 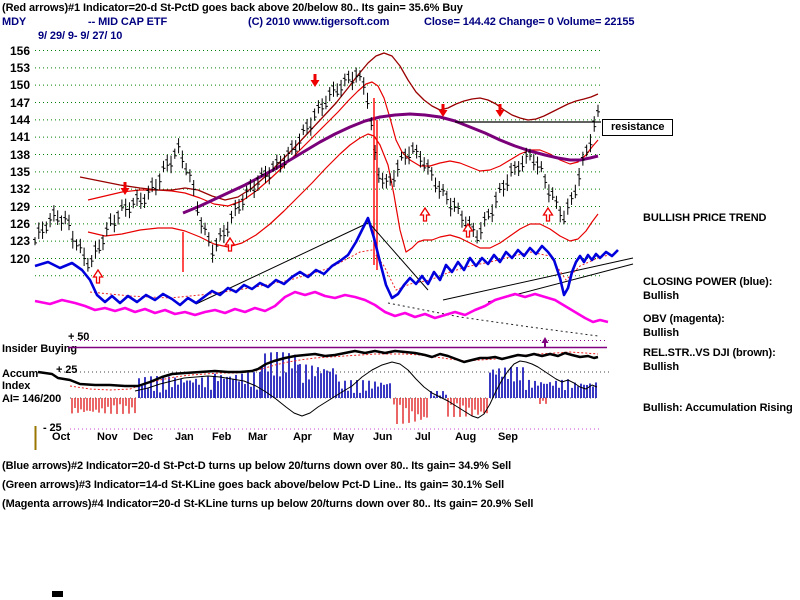 I want to click on security-name: -- MID CAP ETF, so click(x=128, y=22).